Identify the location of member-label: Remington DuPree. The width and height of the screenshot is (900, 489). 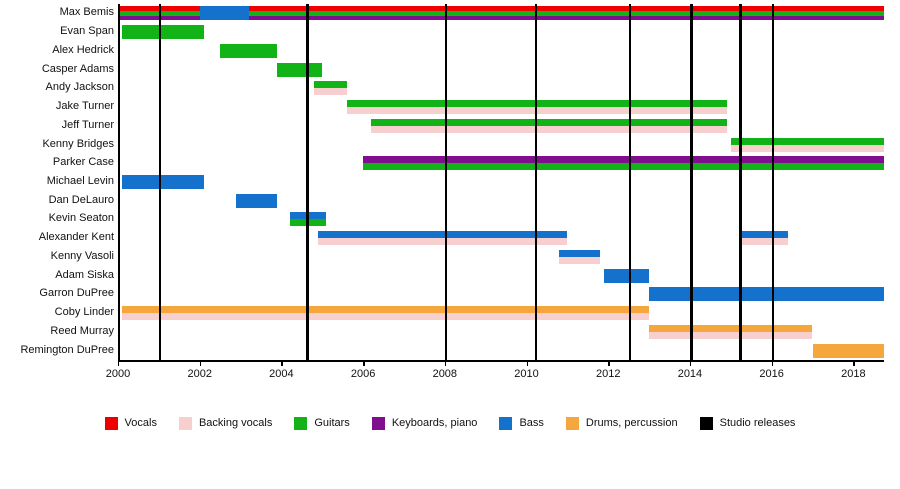
(67, 349).